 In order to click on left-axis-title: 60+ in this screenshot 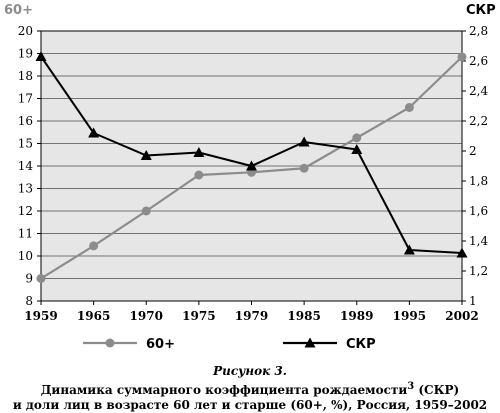, I will do `click(18, 10)`.